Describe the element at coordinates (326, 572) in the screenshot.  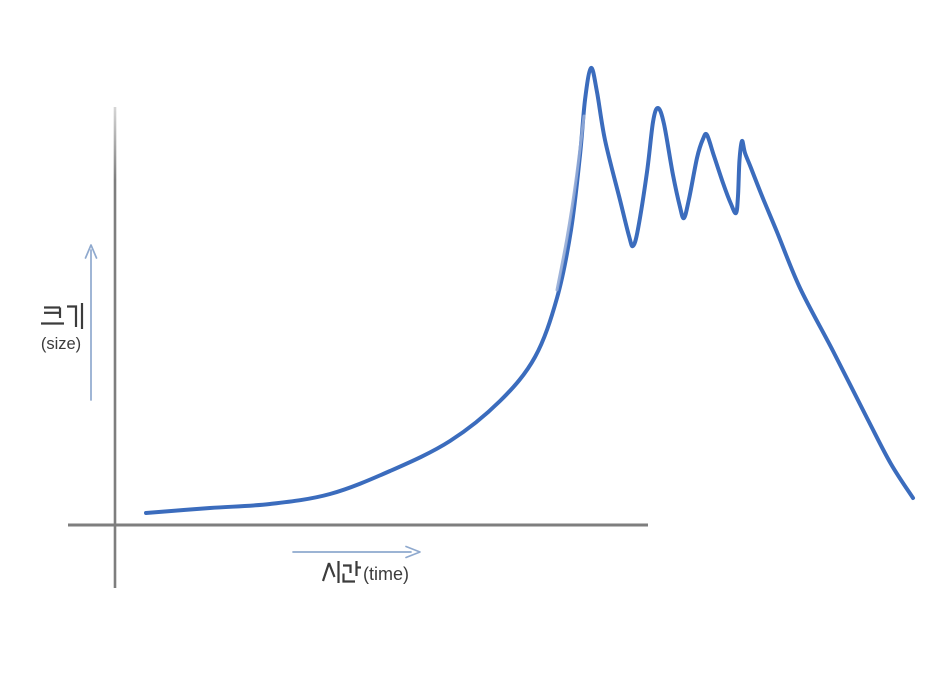
I see `glyph-si-siot-left-leg` at that location.